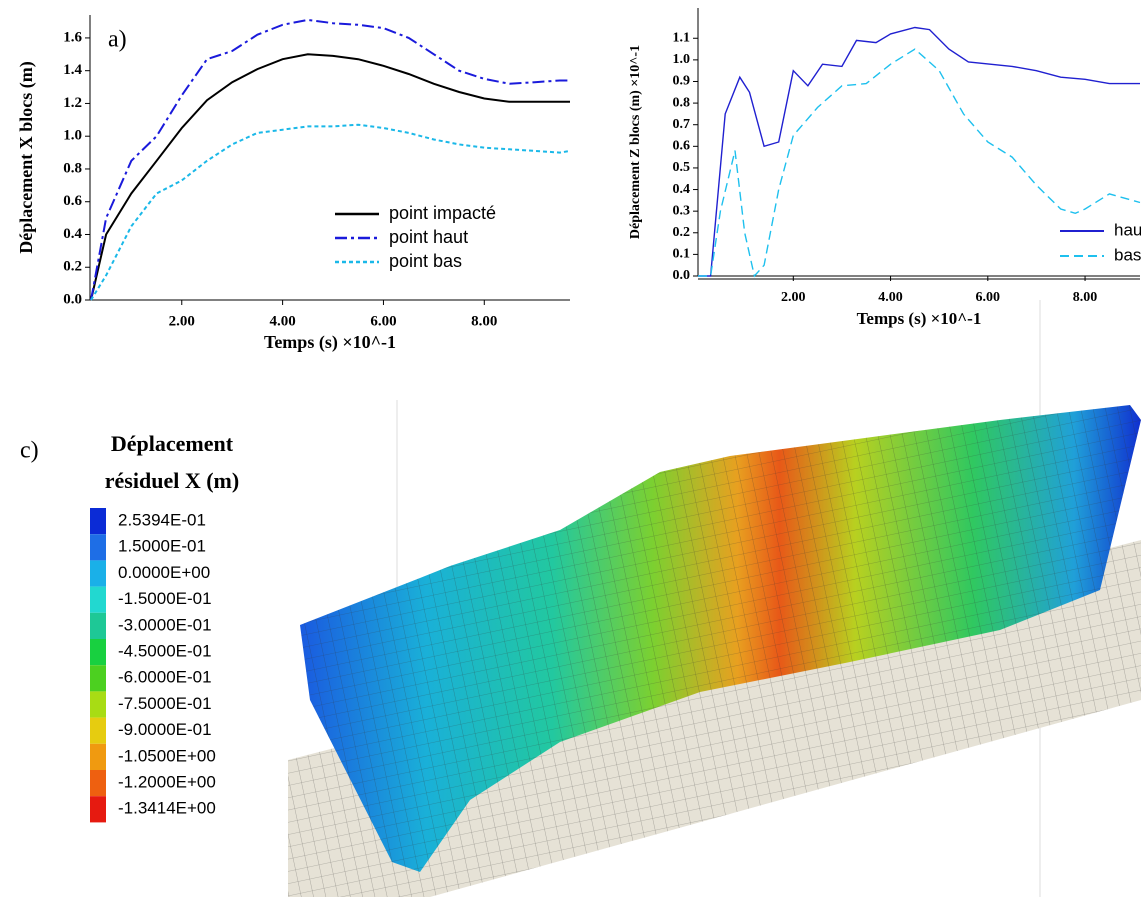  I want to click on y-tick-label: 1.6, so click(72, 37).